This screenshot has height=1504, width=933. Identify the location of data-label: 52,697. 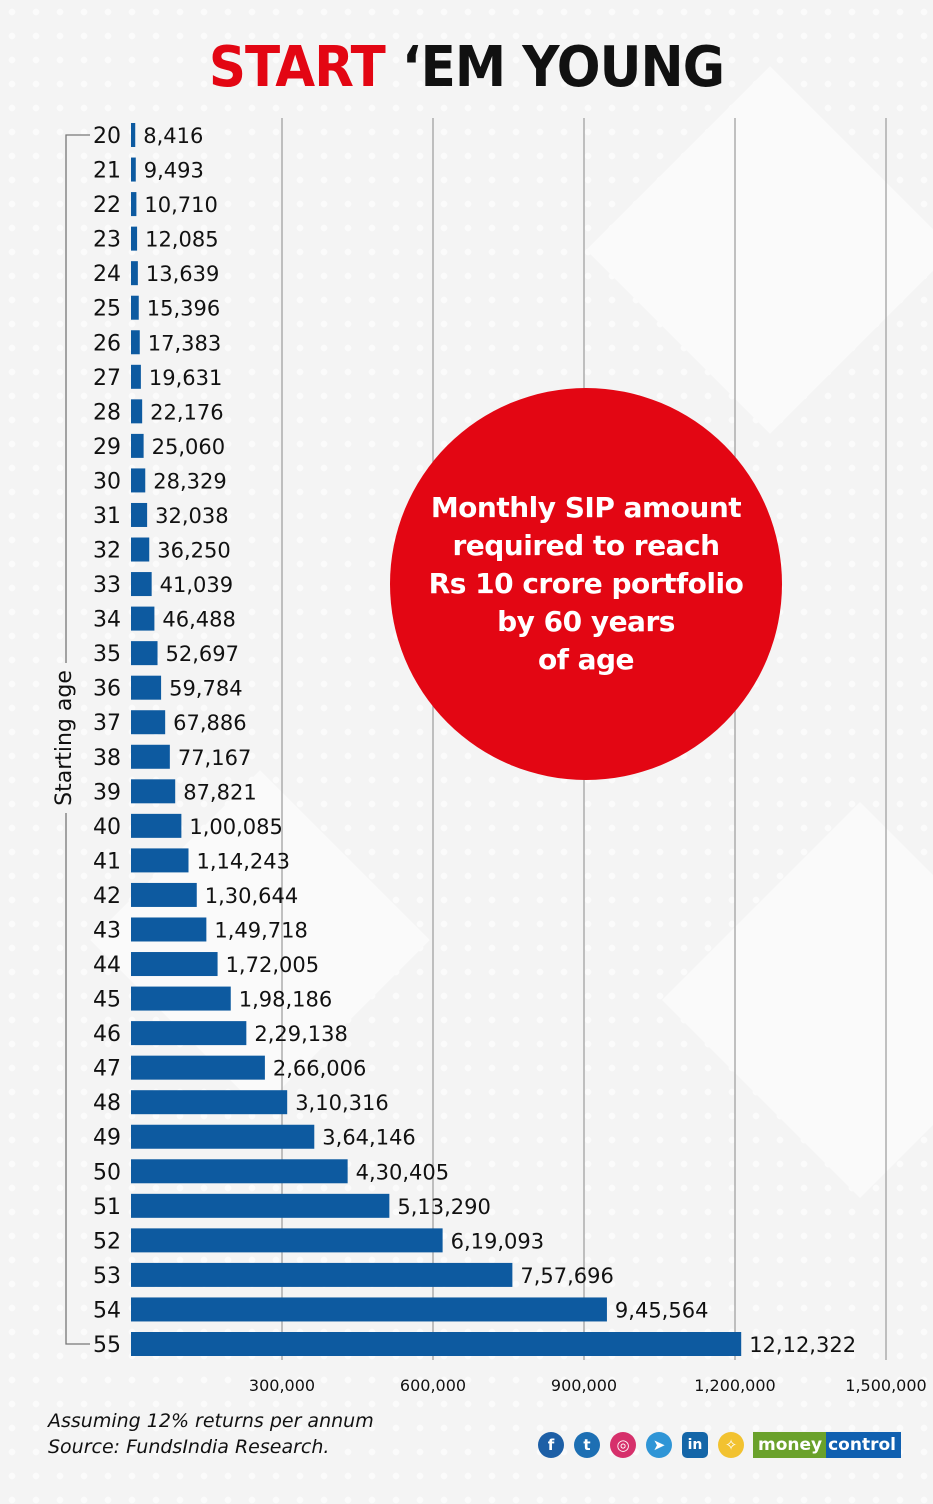
(202, 654).